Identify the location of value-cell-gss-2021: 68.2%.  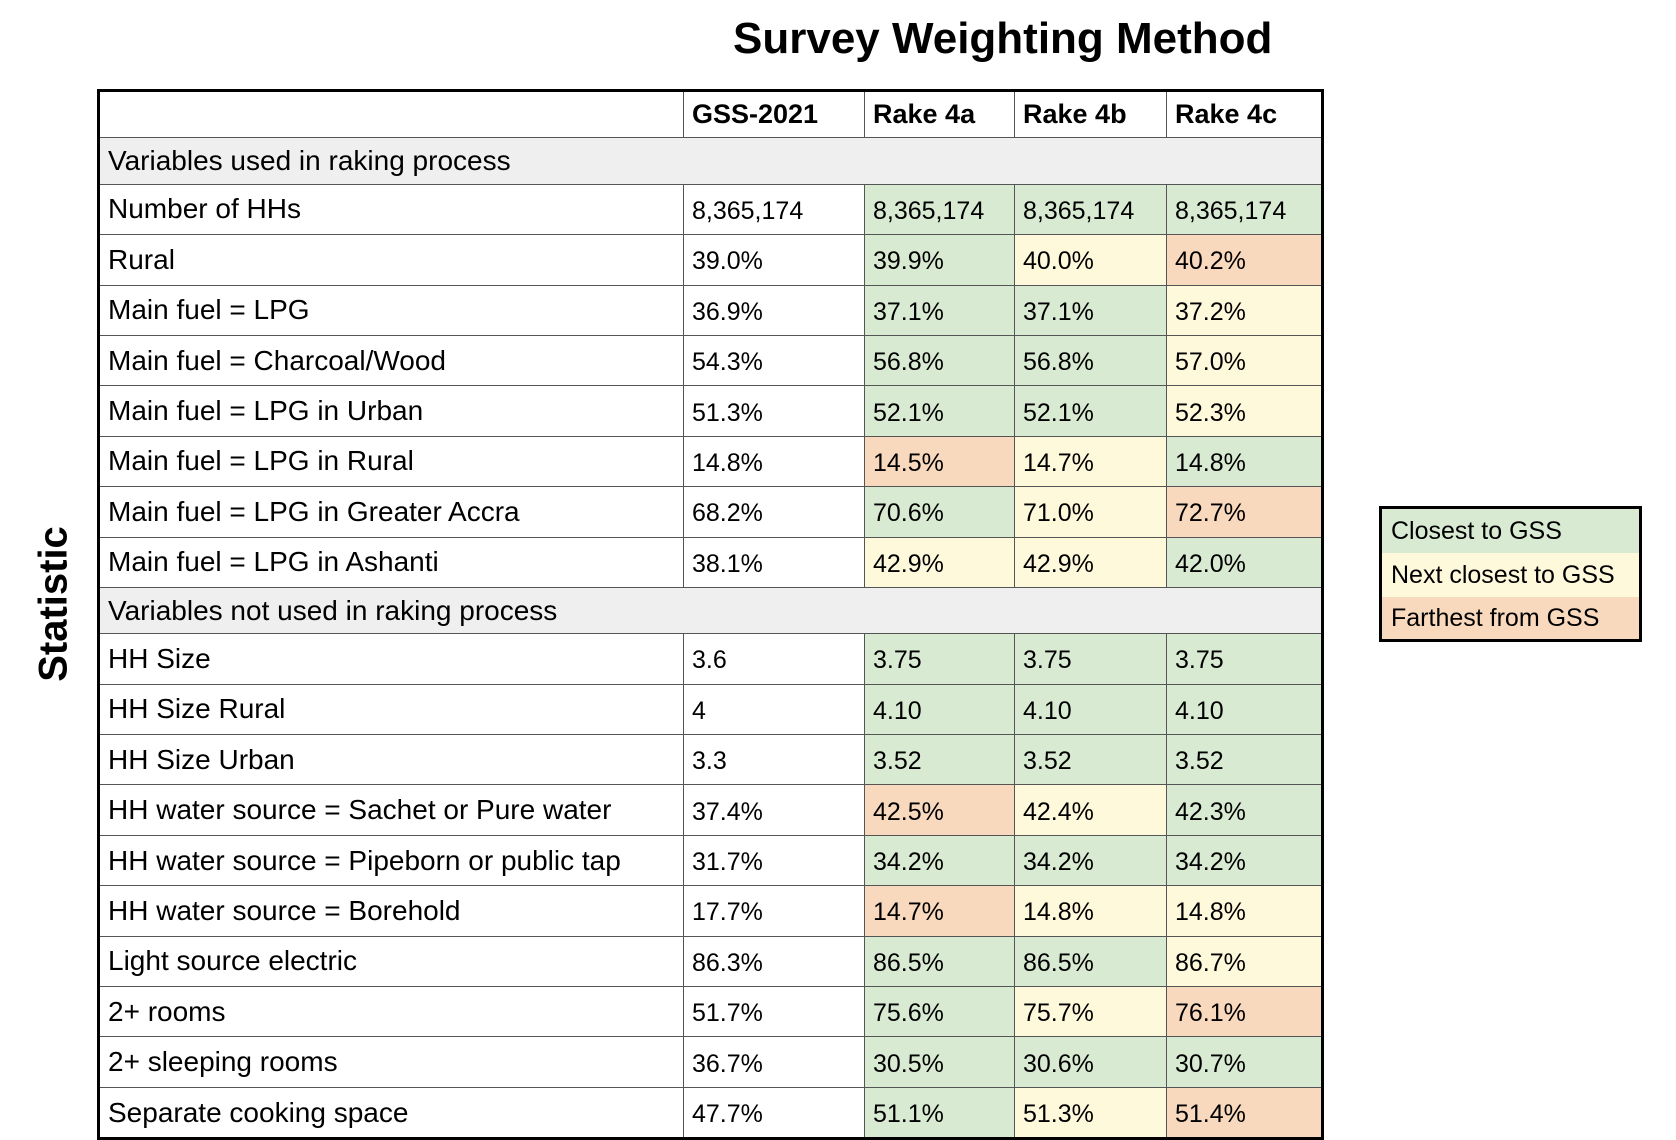
(774, 512).